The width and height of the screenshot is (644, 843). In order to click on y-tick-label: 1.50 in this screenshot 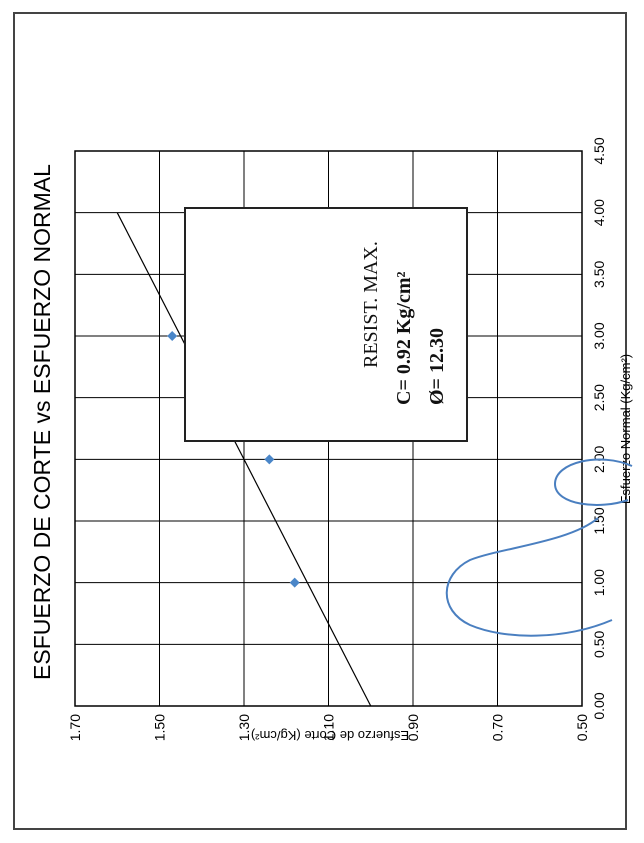, I will do `click(160, 727)`.